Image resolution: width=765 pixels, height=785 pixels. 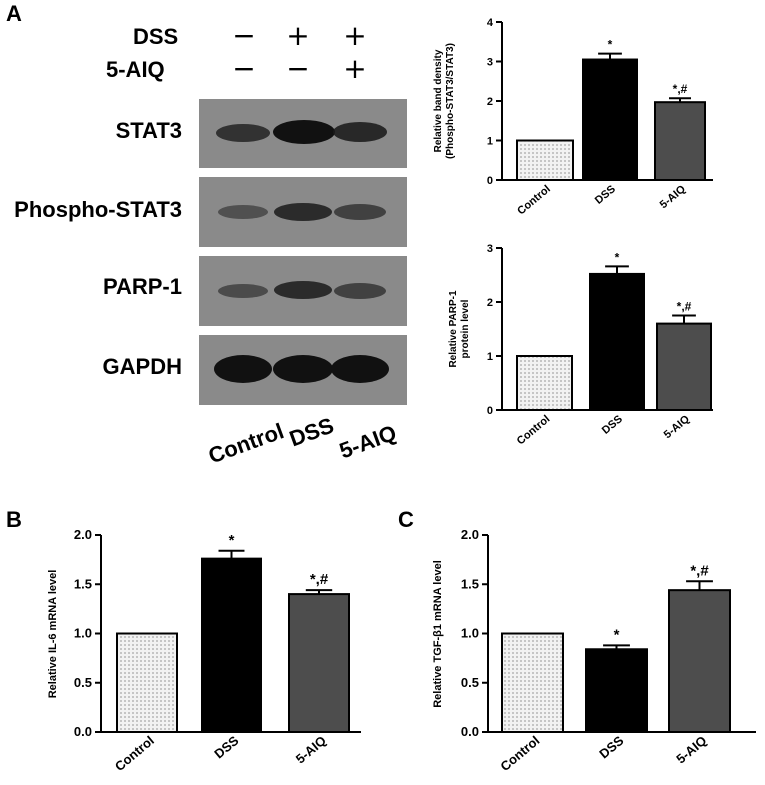 What do you see at coordinates (406, 519) in the screenshot?
I see `panel-label-c: C` at bounding box center [406, 519].